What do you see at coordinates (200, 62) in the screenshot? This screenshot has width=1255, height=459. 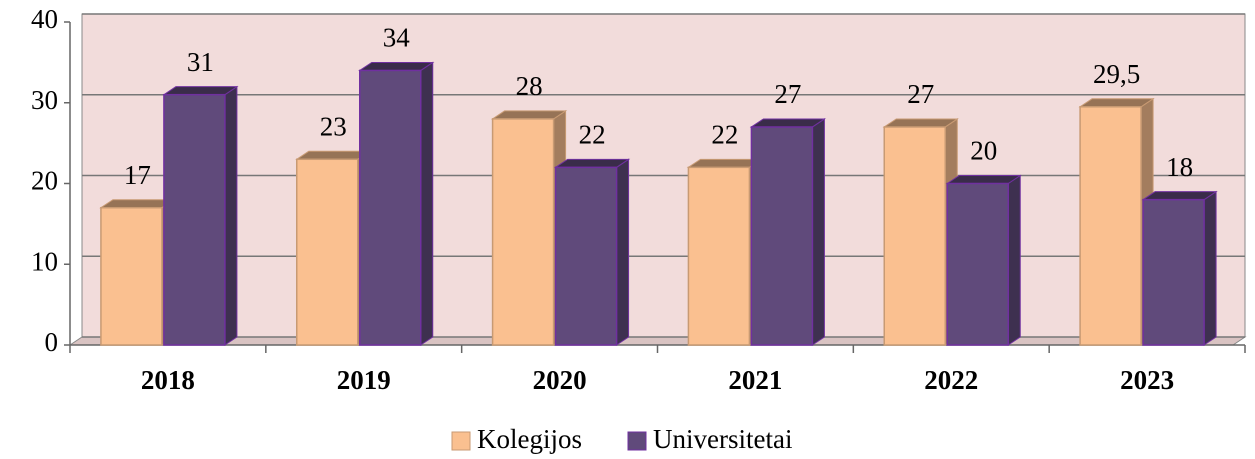 I see `data-label: 31` at bounding box center [200, 62].